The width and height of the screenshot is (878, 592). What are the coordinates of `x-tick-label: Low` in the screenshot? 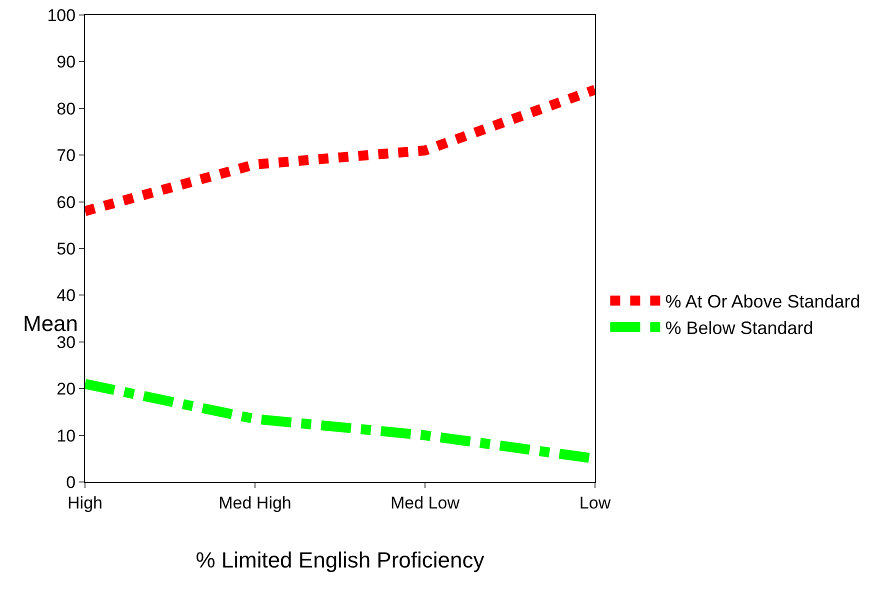 It's located at (595, 502).